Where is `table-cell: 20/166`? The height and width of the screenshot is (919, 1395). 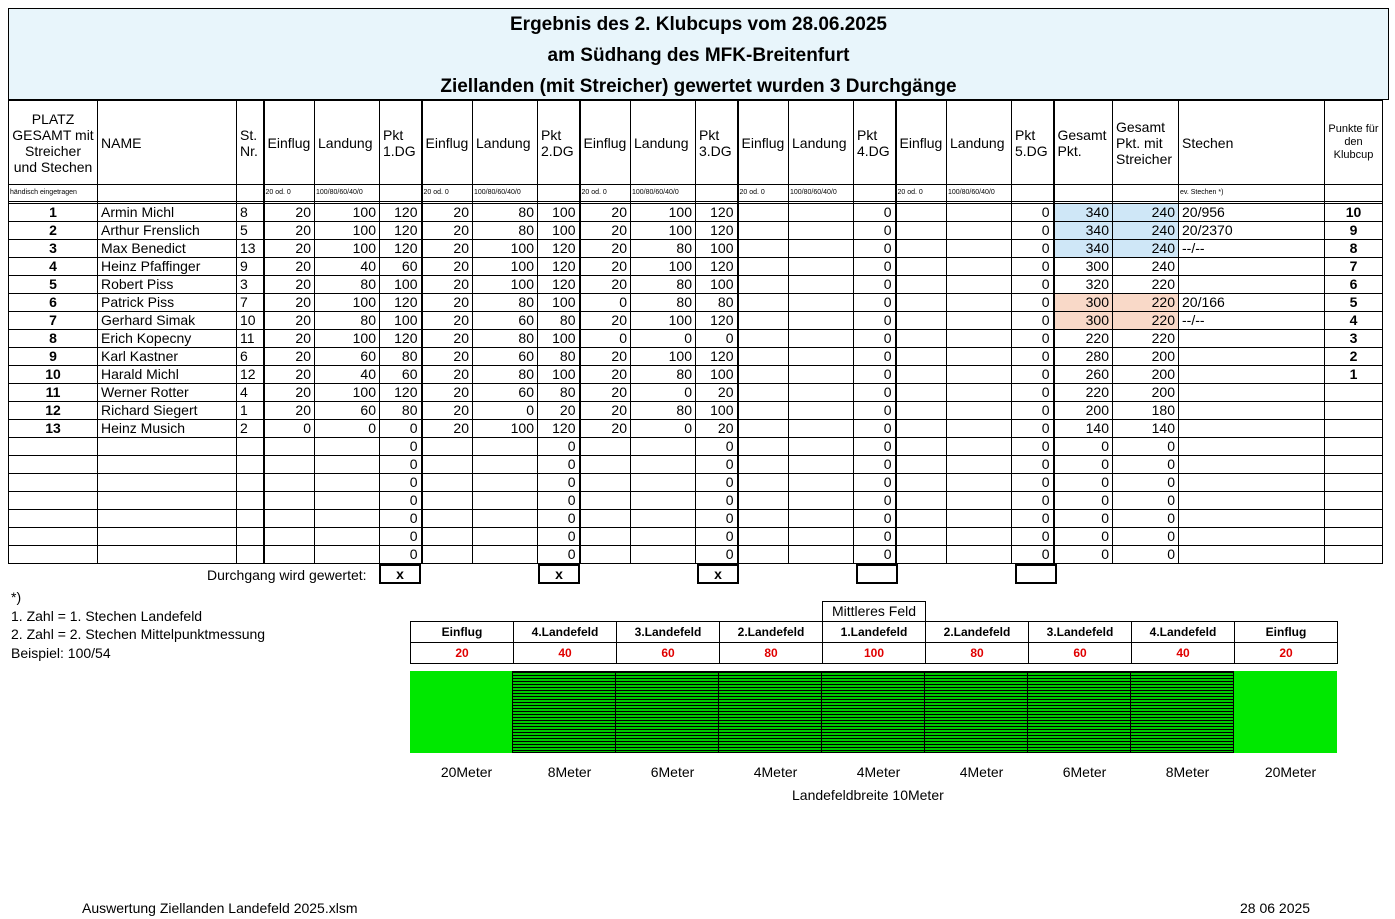
table-cell: 20/166 is located at coordinates (1251, 302).